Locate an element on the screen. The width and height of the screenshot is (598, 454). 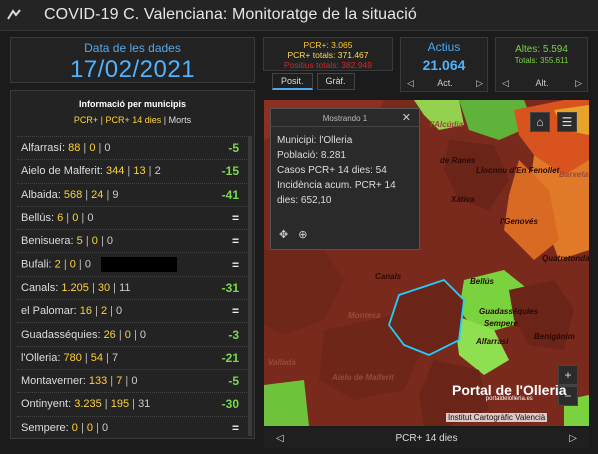
popup-incidencia-2: dies: 652,10 is located at coordinates (304, 200).